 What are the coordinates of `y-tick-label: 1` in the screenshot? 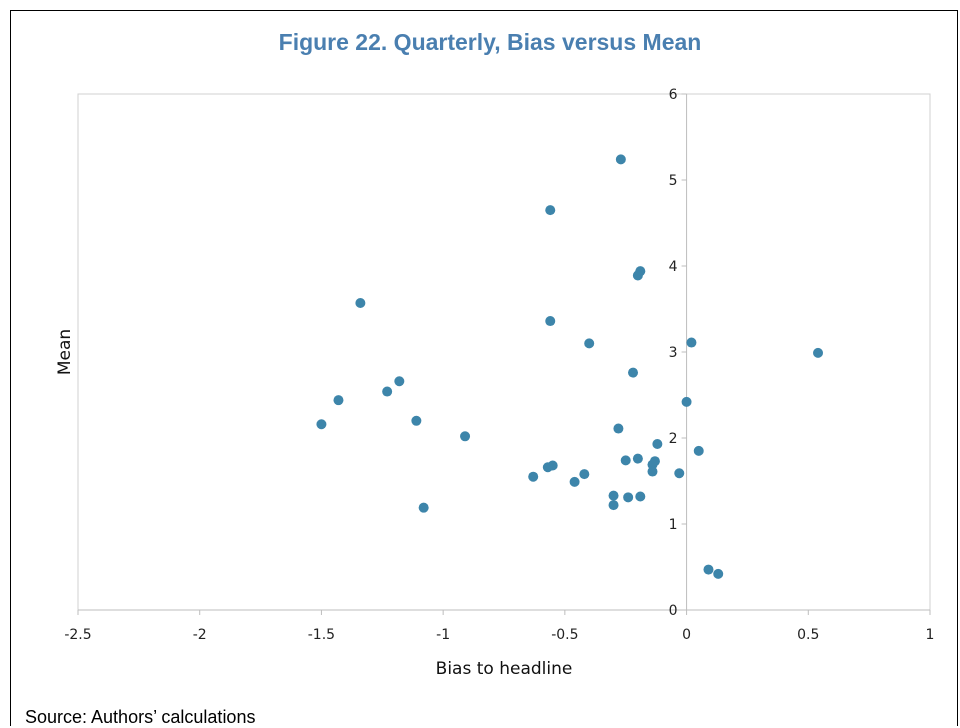 It's located at (673, 525).